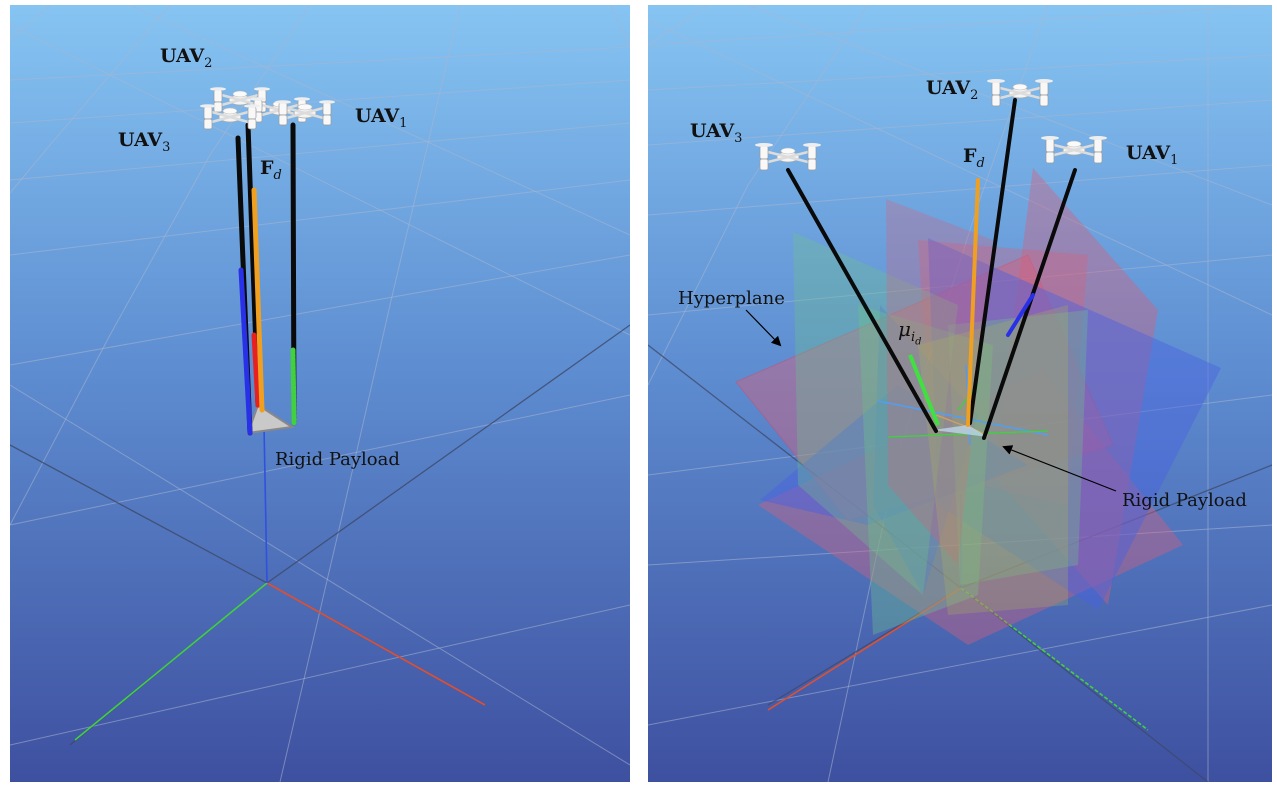  I want to click on right-uav3-label: UAV3, so click(716, 133).